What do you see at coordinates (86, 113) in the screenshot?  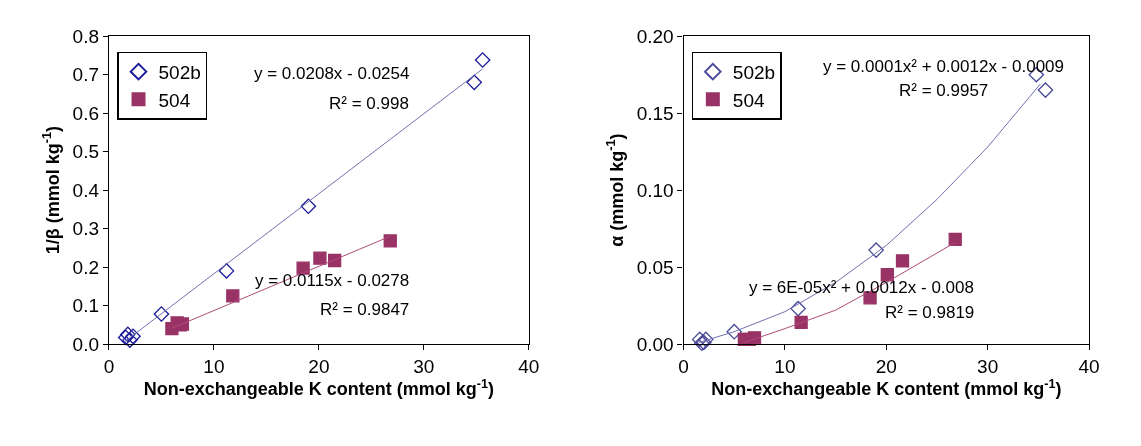 I see `y-tick-label: 0.6` at bounding box center [86, 113].